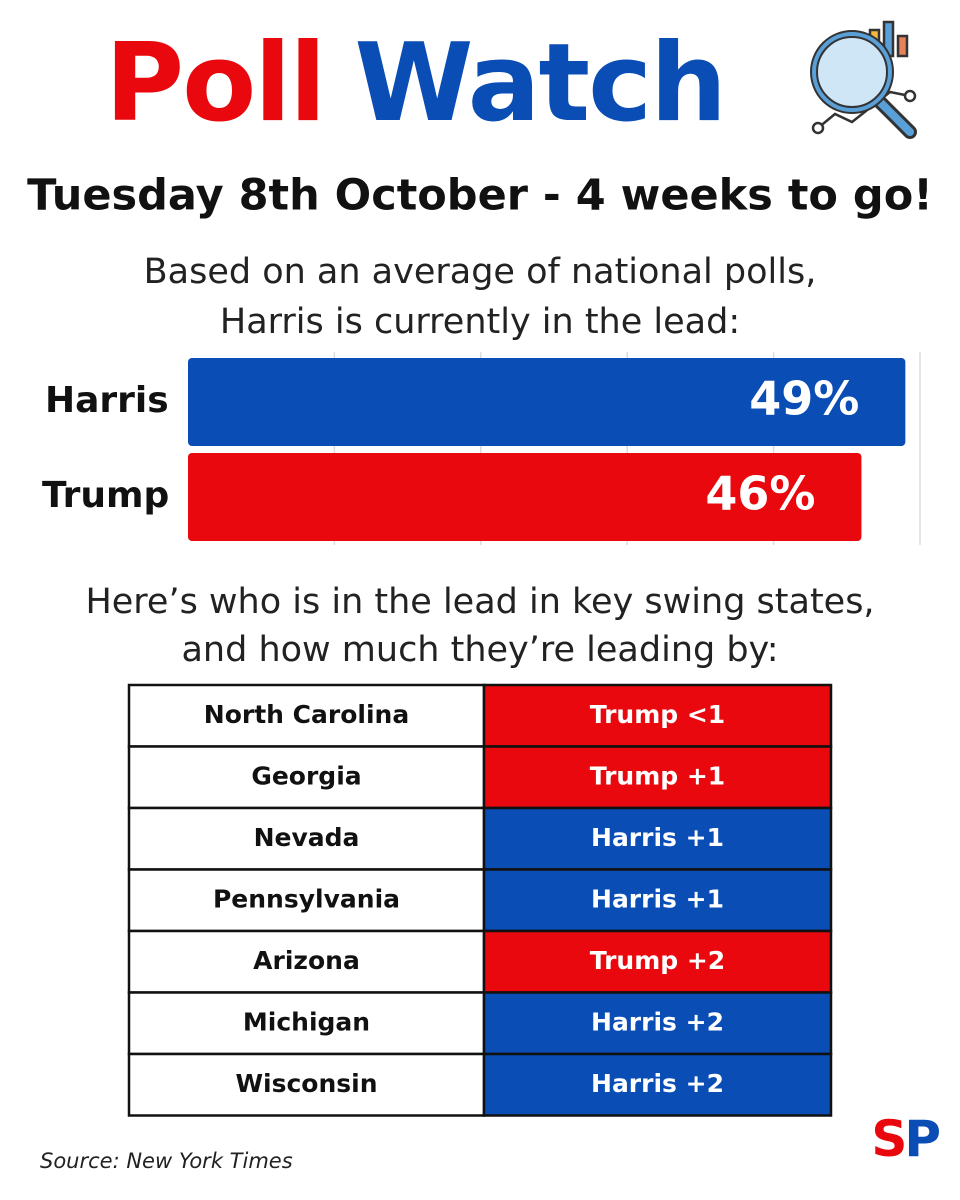  I want to click on logo-part: P, so click(921, 1139).